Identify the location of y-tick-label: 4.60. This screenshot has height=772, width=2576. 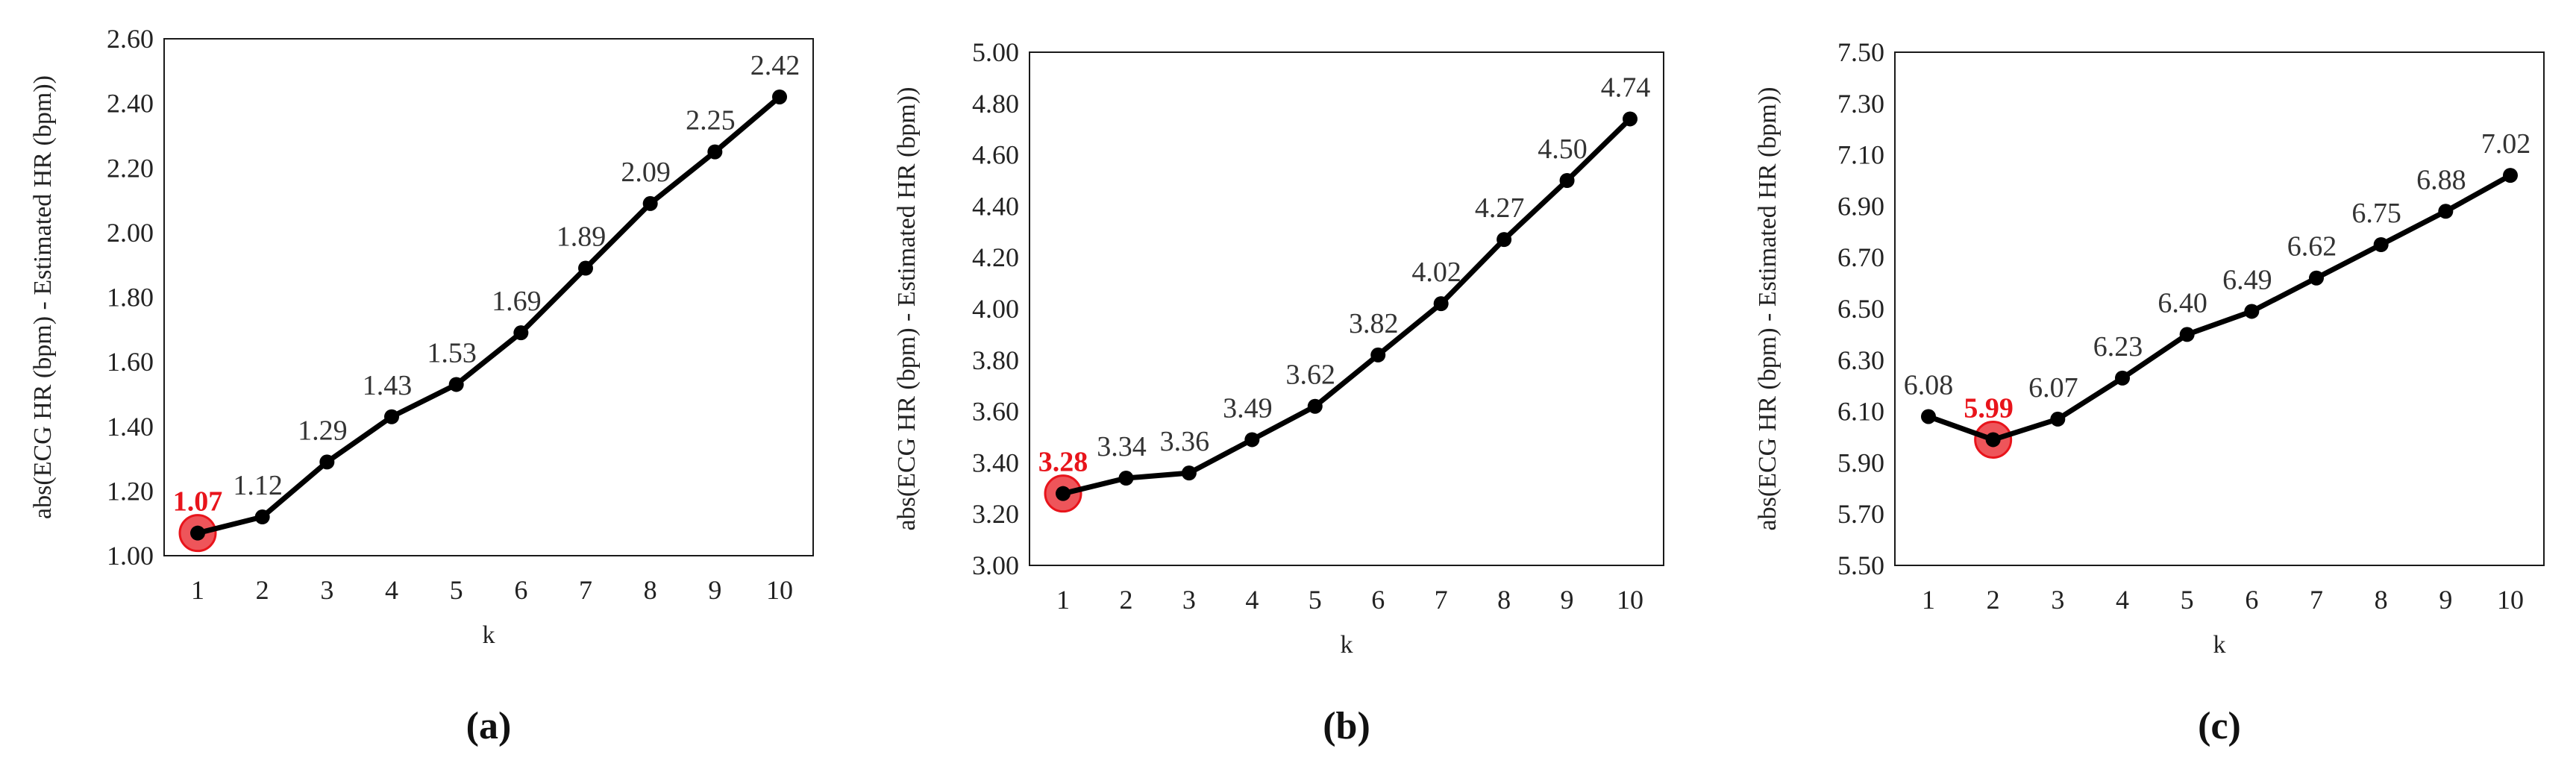
(995, 155).